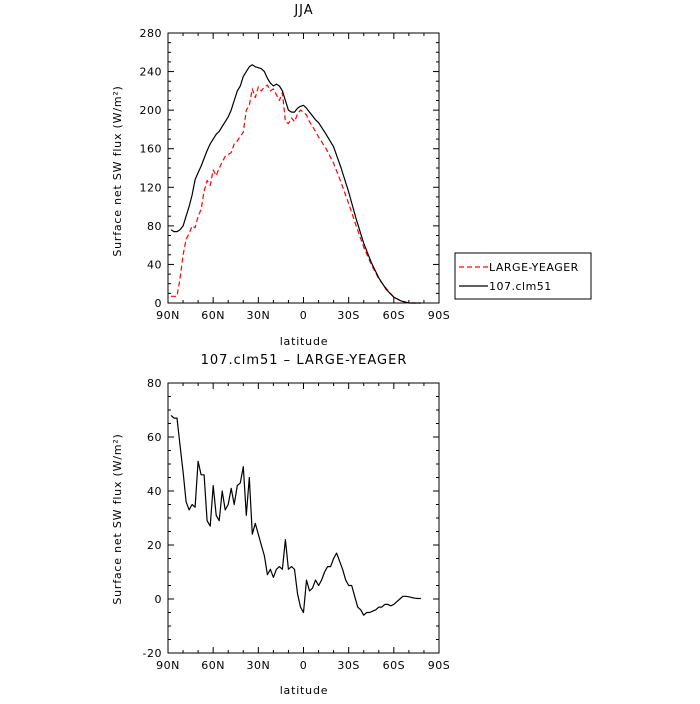 This screenshot has width=700, height=704. What do you see at coordinates (258, 315) in the screenshot?
I see `top-xtick-label: 30N` at bounding box center [258, 315].